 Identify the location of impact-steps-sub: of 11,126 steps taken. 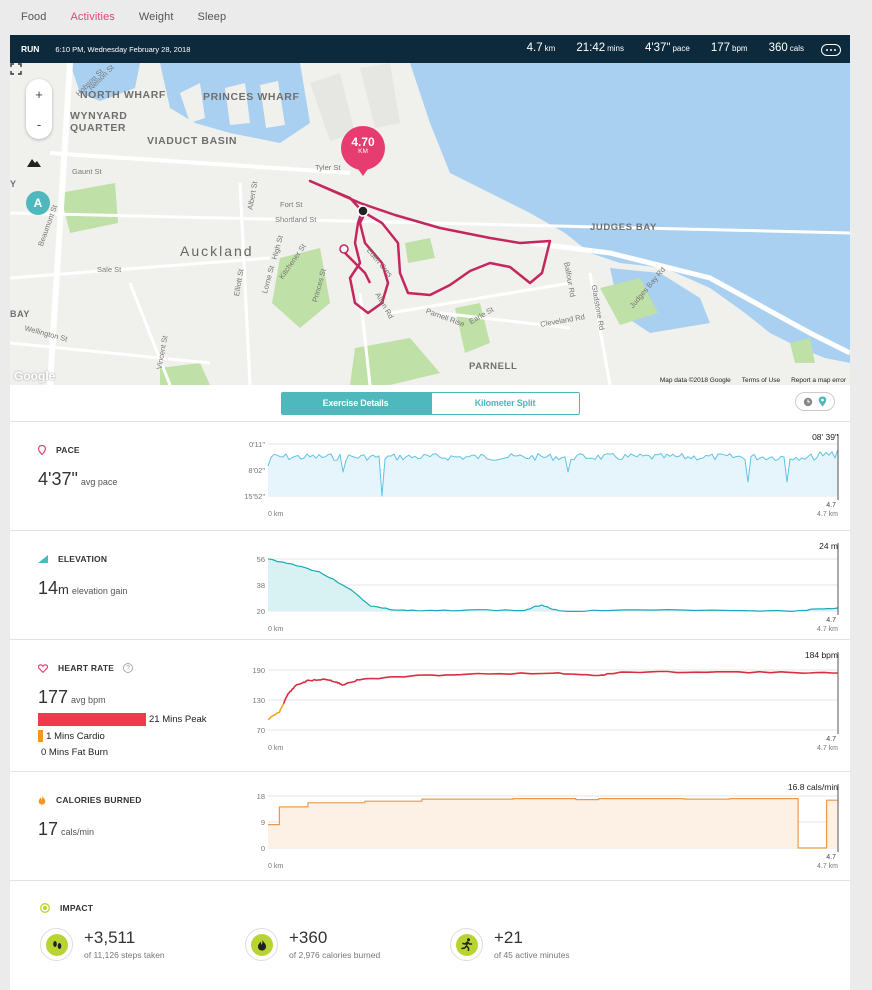
(124, 955).